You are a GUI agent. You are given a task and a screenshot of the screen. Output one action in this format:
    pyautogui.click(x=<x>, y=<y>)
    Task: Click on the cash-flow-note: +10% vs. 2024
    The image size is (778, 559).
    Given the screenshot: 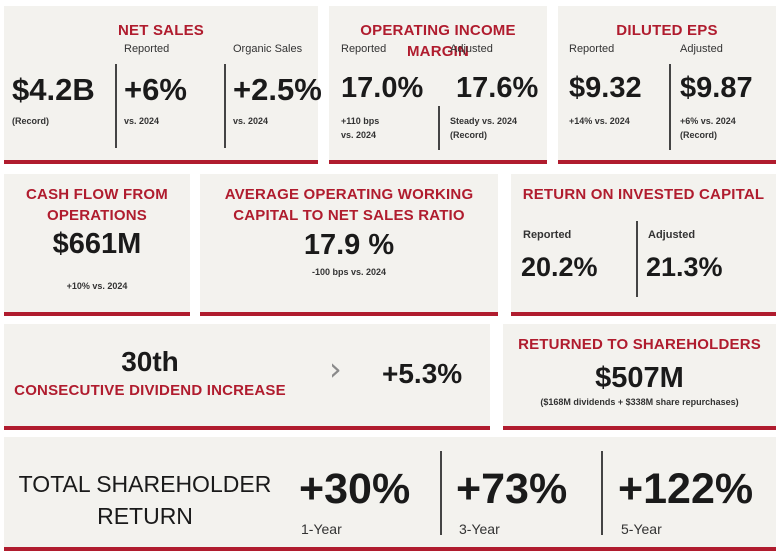 What is the action you would take?
    pyautogui.click(x=97, y=286)
    